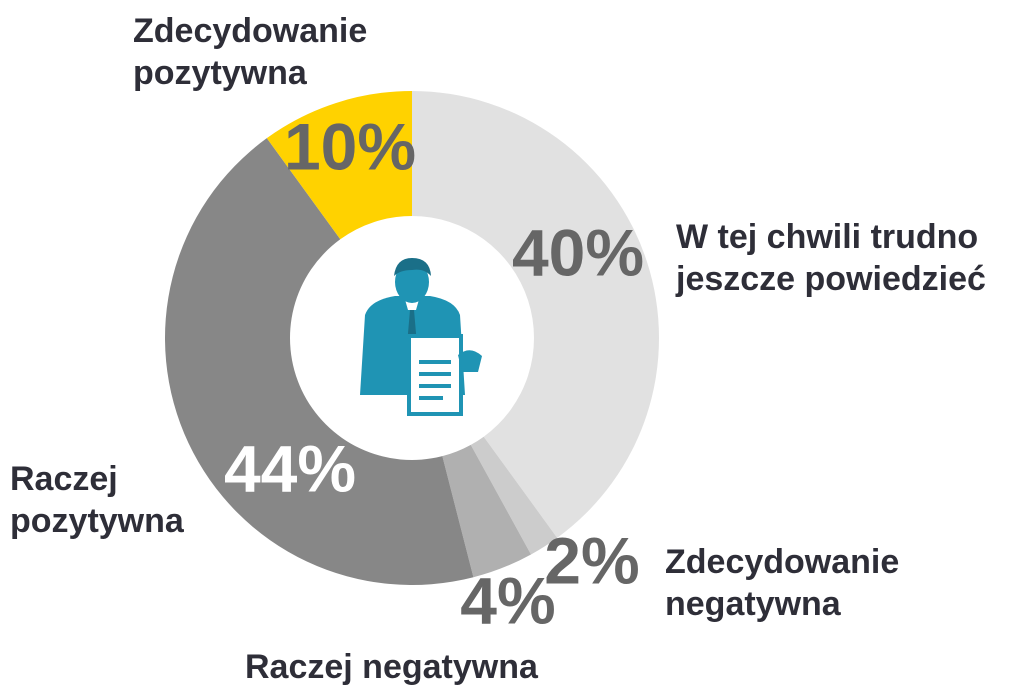 Image resolution: width=1028 pixels, height=689 pixels. I want to click on center-icon, so click(412, 338).